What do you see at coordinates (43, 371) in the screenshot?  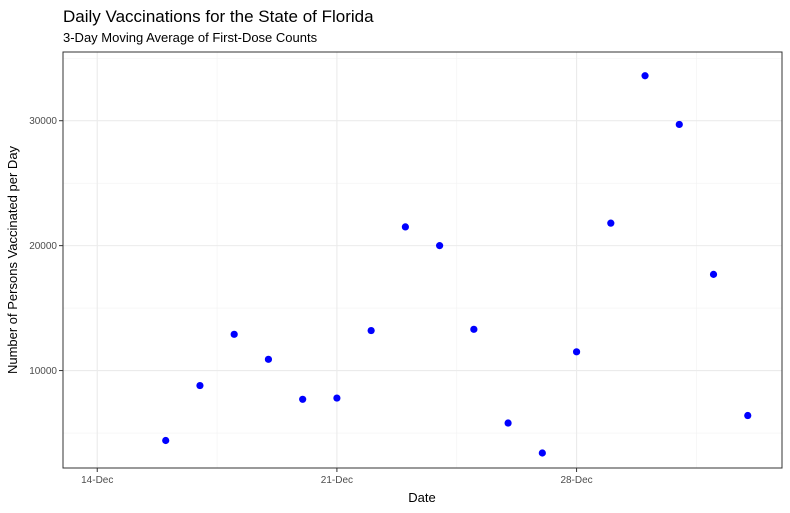 I see `y-tick-label: 10000` at bounding box center [43, 371].